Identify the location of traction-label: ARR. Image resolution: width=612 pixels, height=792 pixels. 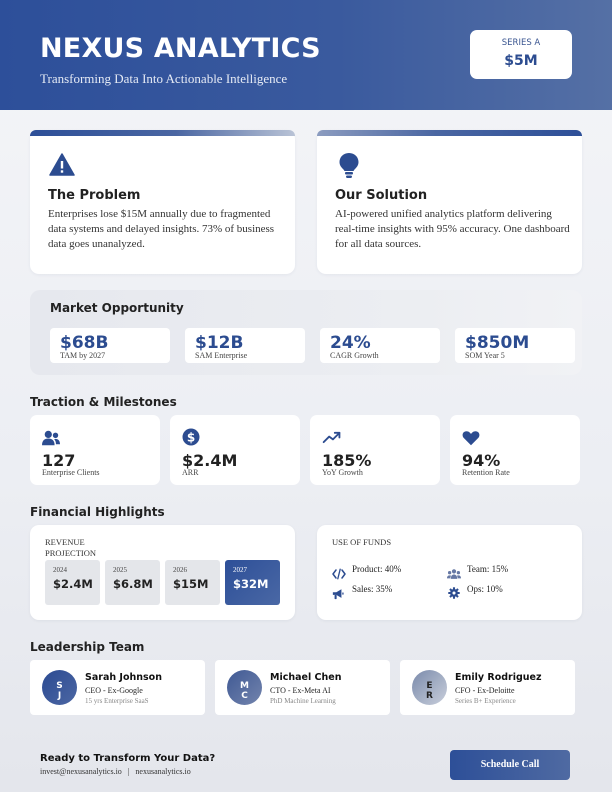
(190, 472).